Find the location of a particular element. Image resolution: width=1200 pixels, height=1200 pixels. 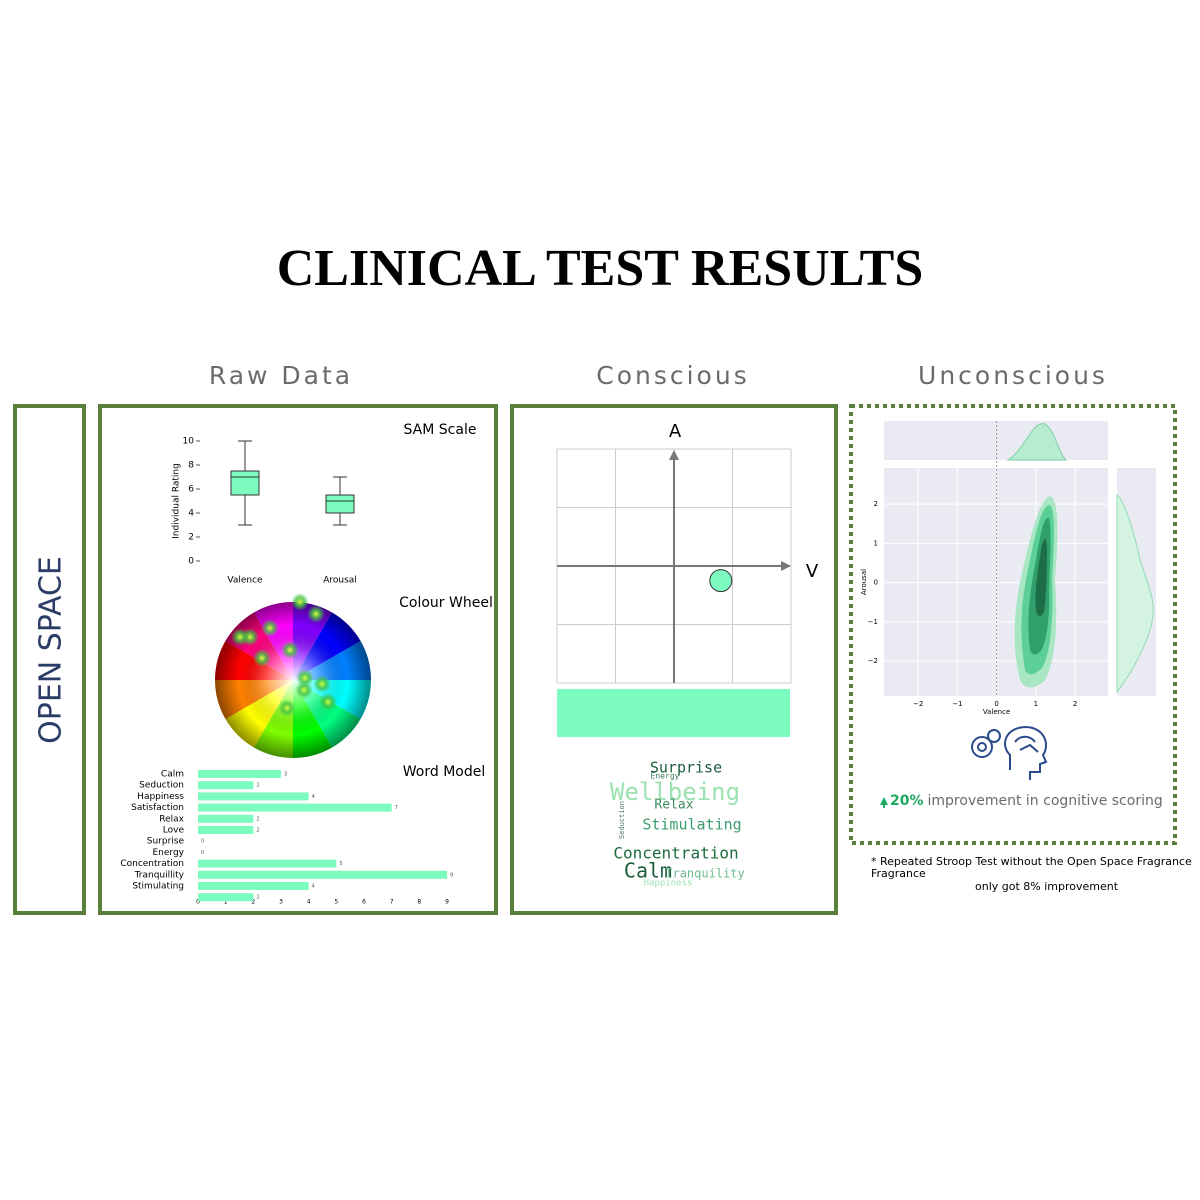

top-margin-panel is located at coordinates (996, 440).